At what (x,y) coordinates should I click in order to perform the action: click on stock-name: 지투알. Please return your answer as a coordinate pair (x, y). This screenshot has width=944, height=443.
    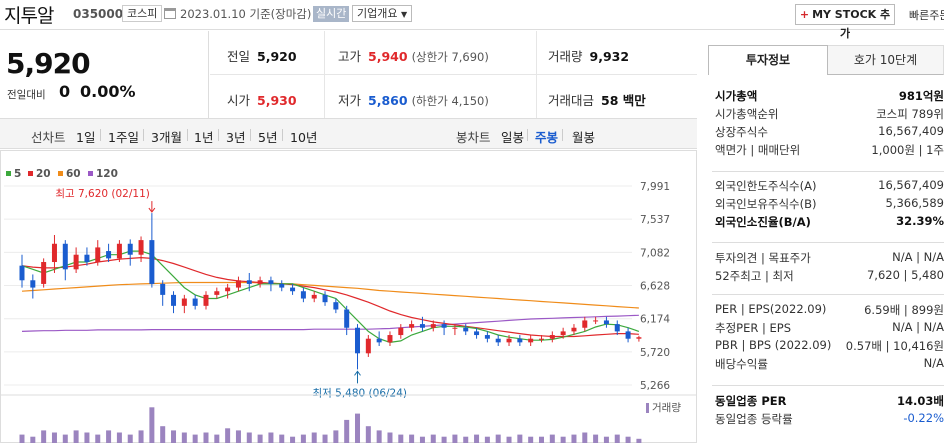
    Looking at the image, I should click on (29, 16).